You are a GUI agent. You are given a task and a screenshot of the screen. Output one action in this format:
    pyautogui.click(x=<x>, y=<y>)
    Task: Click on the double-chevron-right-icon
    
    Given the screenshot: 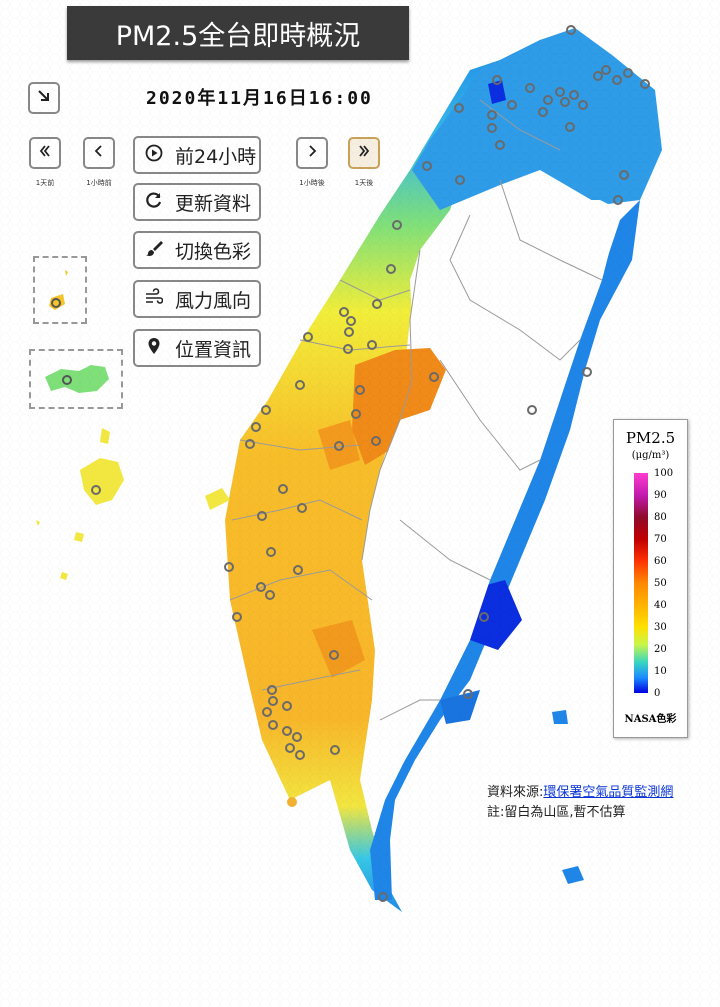 What is the action you would take?
    pyautogui.click(x=364, y=153)
    